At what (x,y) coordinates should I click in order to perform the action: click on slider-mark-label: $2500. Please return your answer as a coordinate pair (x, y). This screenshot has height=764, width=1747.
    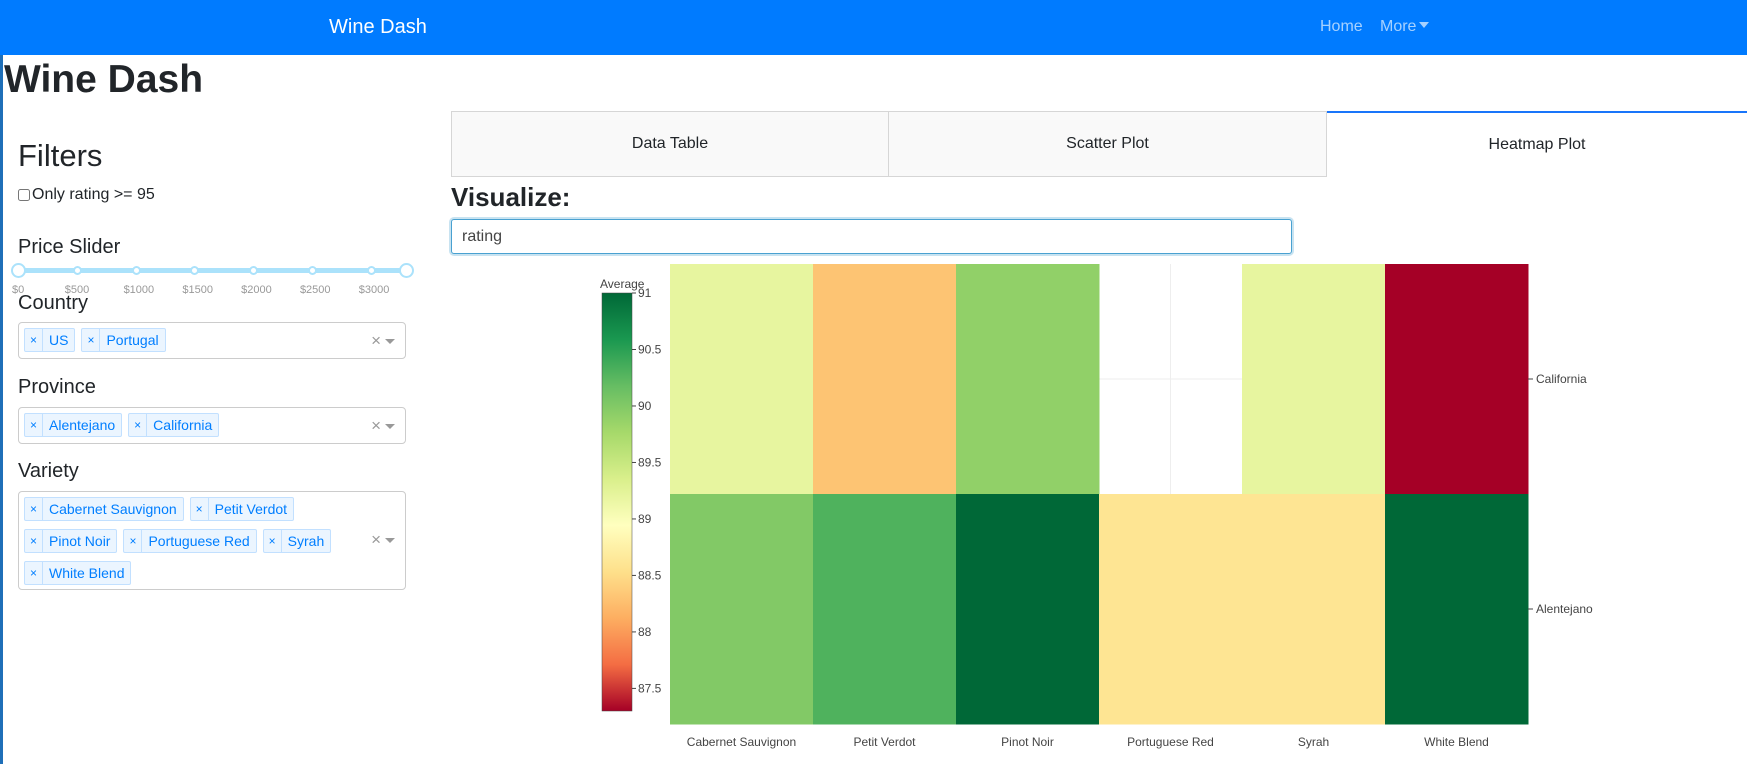
    Looking at the image, I should click on (315, 290).